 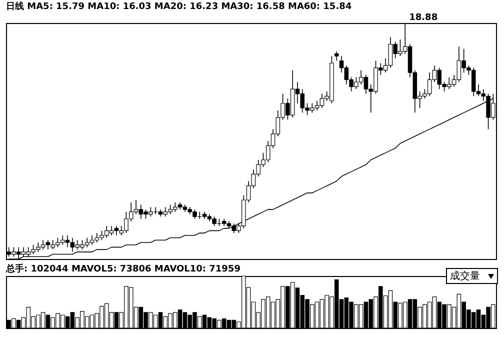 What do you see at coordinates (423, 18) in the screenshot?
I see `annotation: 18.88` at bounding box center [423, 18].